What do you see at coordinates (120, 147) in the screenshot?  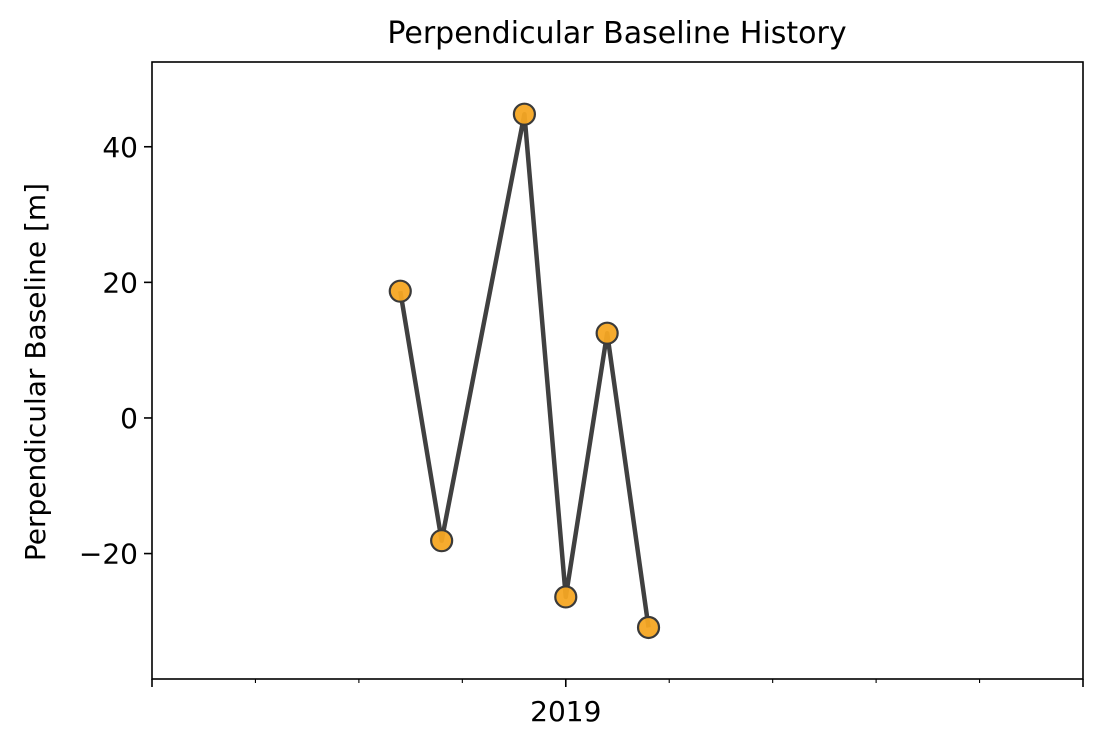 I see `y-tick-label: 40` at bounding box center [120, 147].